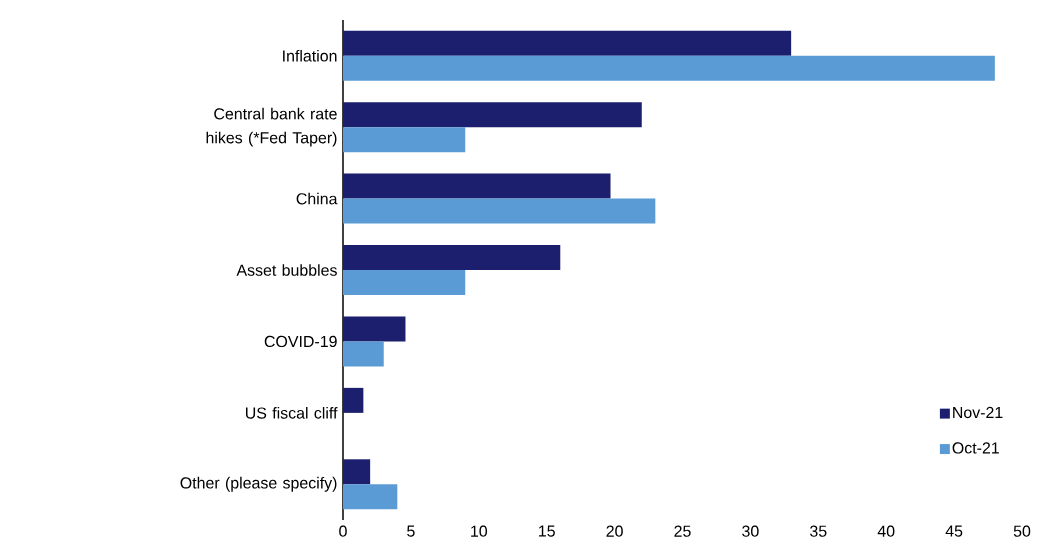 The image size is (1043, 553). I want to click on y-tick-label: Inflation, so click(310, 55).